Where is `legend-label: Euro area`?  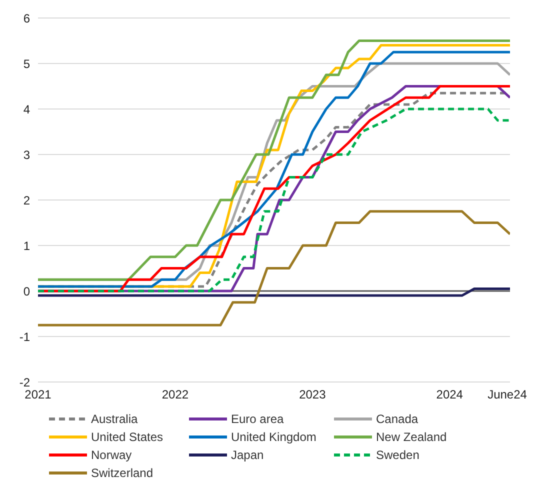 legend-label: Euro area is located at coordinates (257, 419).